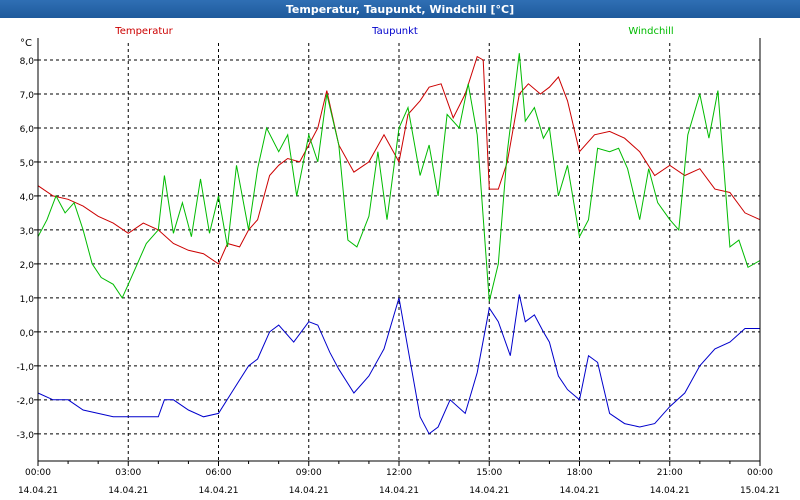  Describe the element at coordinates (25, 368) in the screenshot. I see `y-tick-label: -1,0` at that location.